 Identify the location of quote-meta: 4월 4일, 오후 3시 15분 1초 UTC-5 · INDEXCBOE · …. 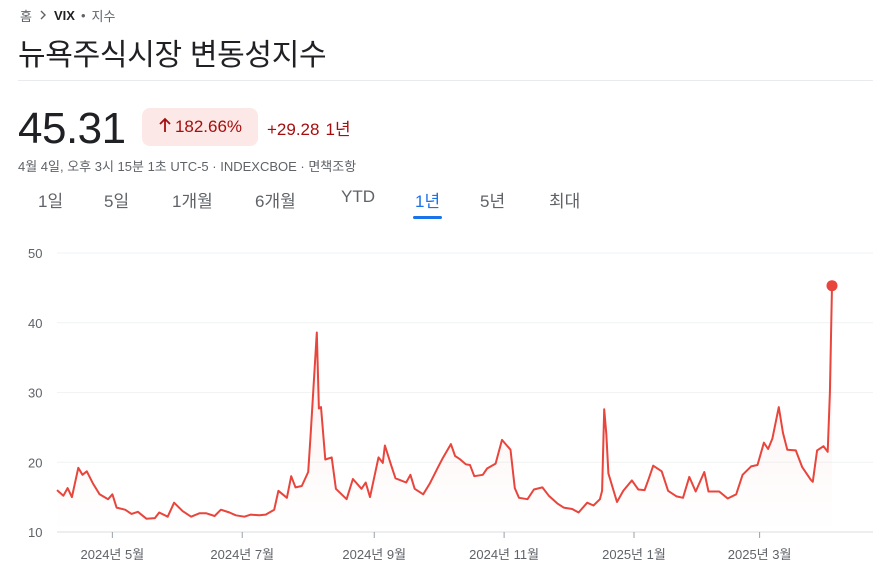
(187, 166).